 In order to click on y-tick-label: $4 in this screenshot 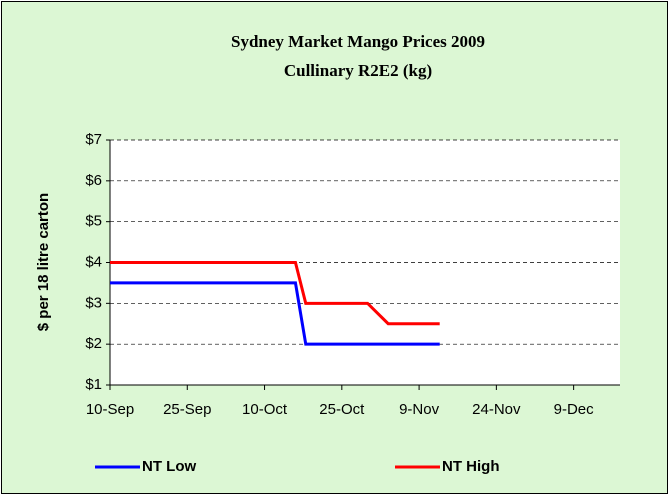, I will do `click(93, 261)`.